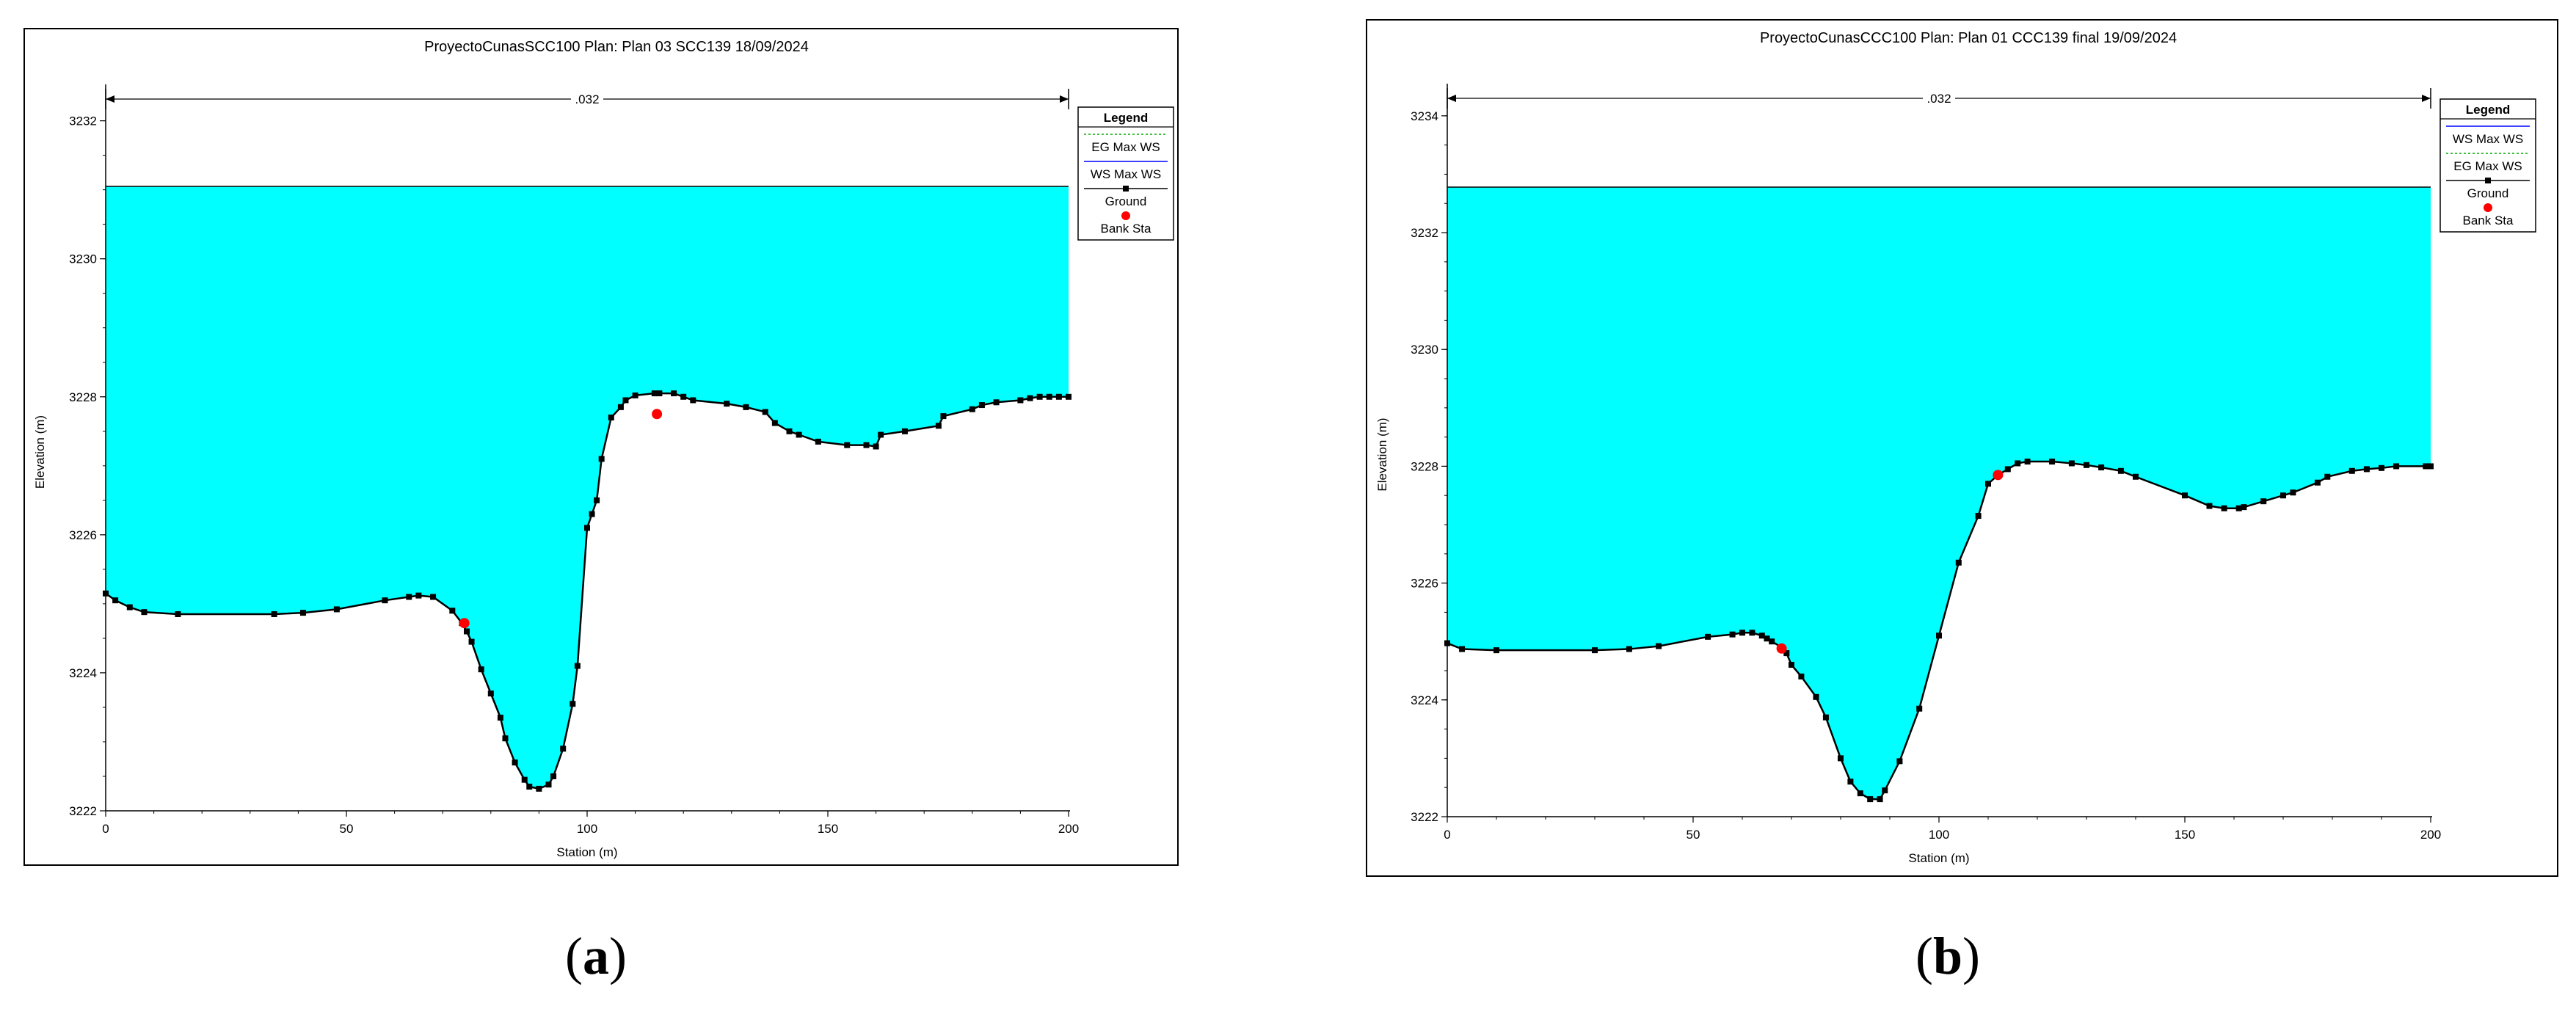  I want to click on caption-letter: b, so click(1947, 956).